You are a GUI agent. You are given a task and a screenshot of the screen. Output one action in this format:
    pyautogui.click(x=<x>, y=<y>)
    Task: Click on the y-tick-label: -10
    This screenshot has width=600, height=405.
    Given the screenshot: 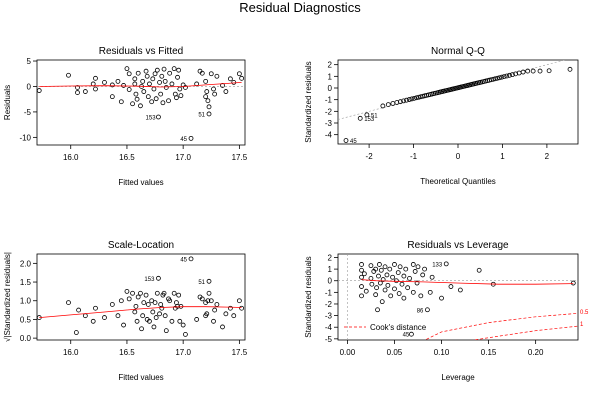 What is the action you would take?
    pyautogui.click(x=25, y=137)
    